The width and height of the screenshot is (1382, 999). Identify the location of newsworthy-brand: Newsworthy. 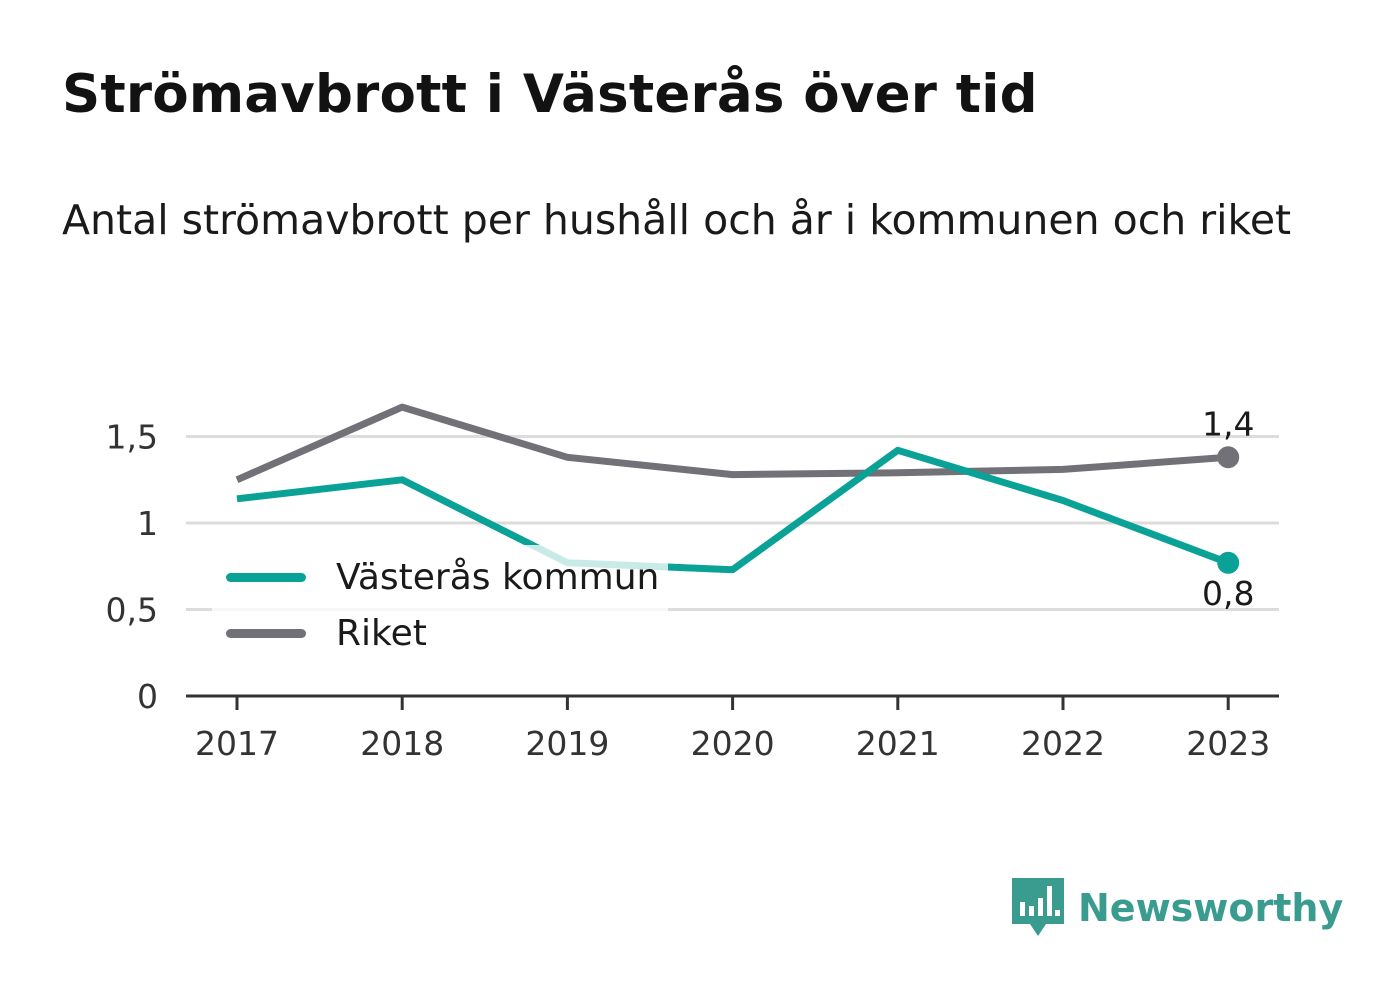
(1177, 908).